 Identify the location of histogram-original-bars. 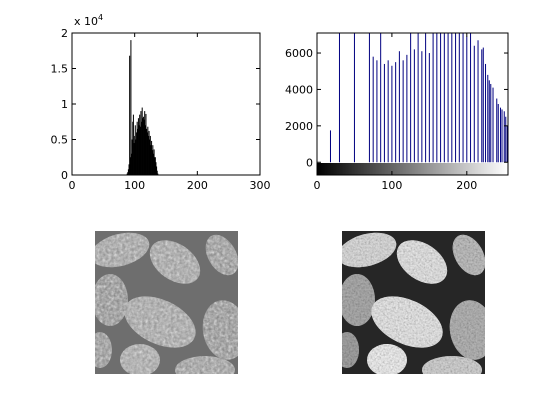
(142, 107).